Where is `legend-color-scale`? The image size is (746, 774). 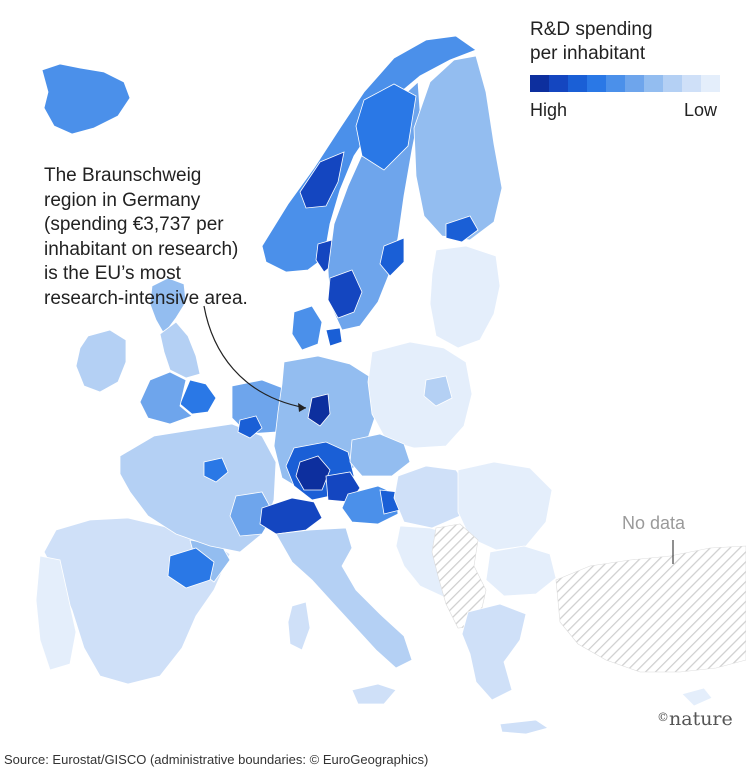
legend-color-scale is located at coordinates (625, 83).